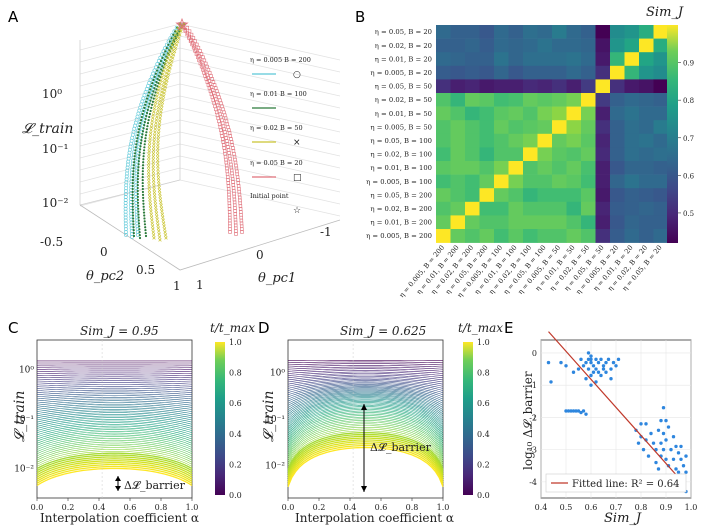  I want to click on a-xlabel: θ_pc1, so click(277, 278).